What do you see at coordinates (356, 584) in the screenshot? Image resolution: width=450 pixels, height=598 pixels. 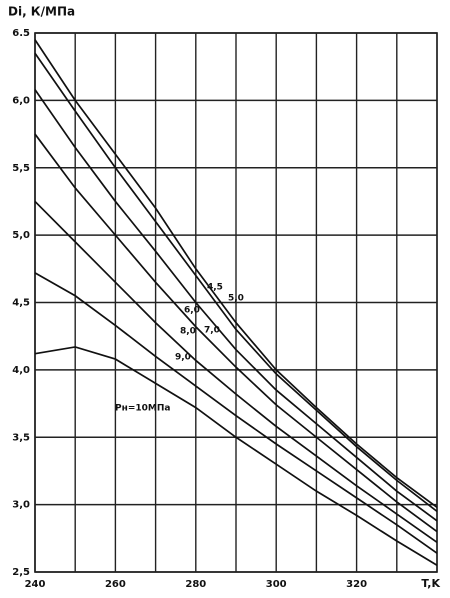 I see `x-tick-label: 320` at bounding box center [356, 584].